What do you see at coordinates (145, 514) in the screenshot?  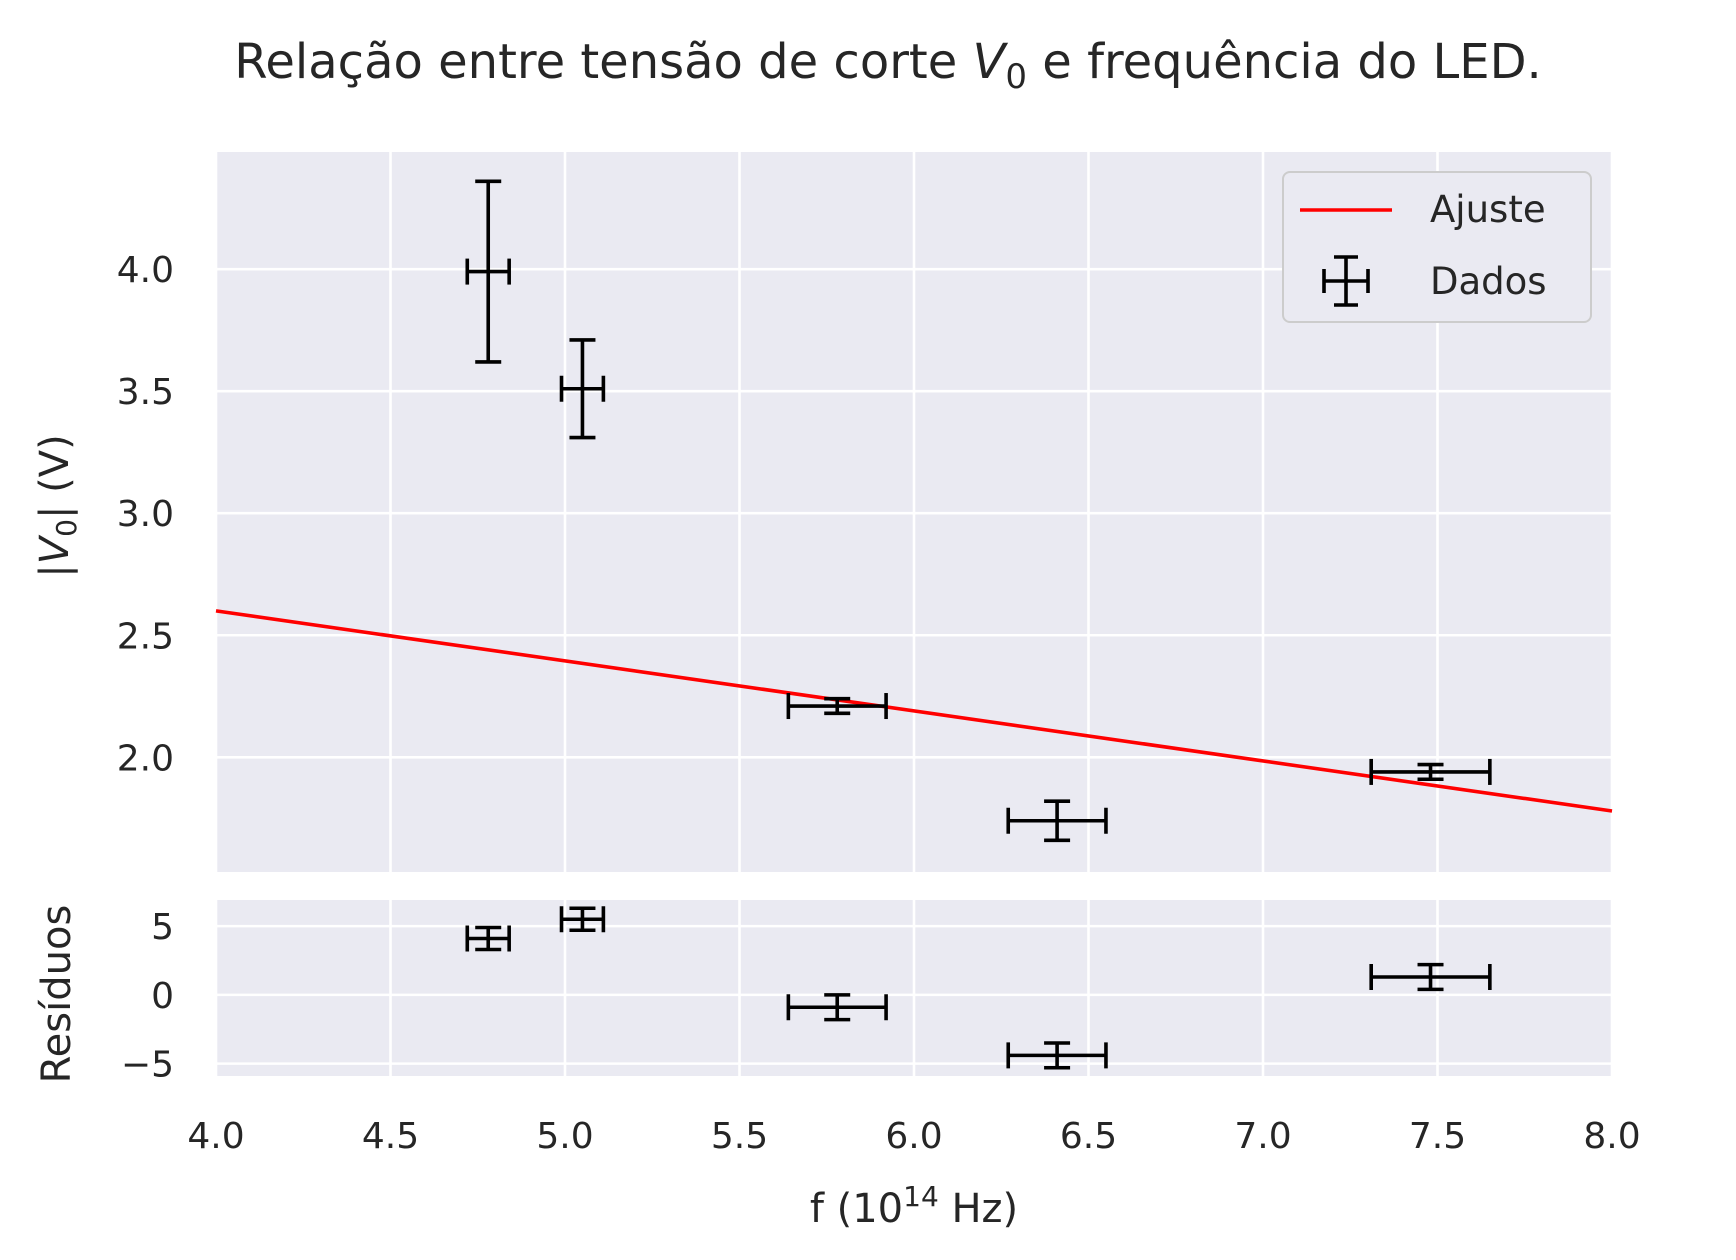 I see `main-y-tick-label: 3.0` at bounding box center [145, 514].